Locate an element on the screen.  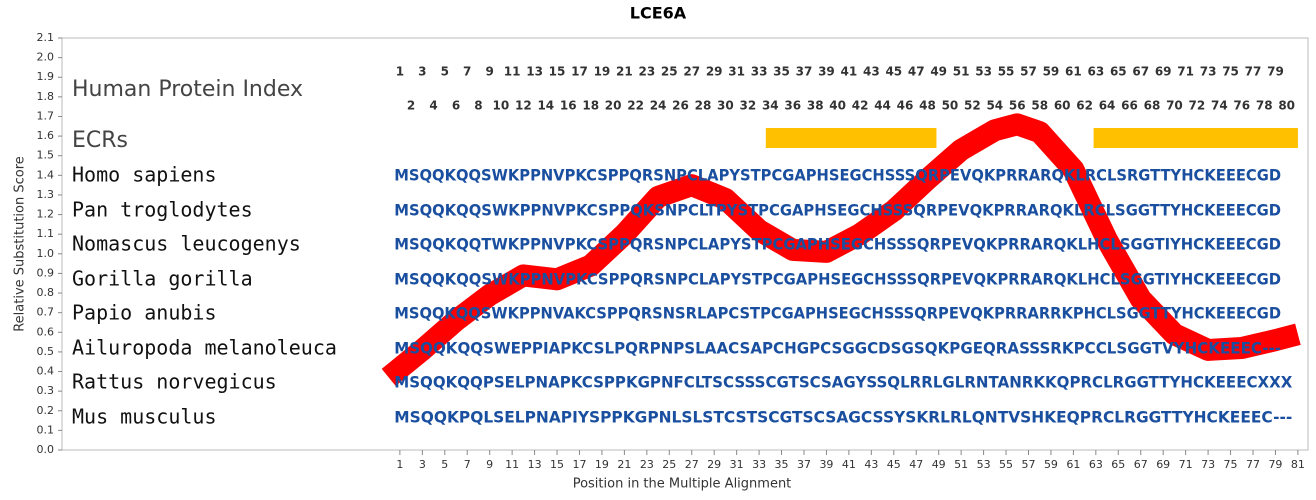
y-tick-label: 1.9 is located at coordinates (46, 76).